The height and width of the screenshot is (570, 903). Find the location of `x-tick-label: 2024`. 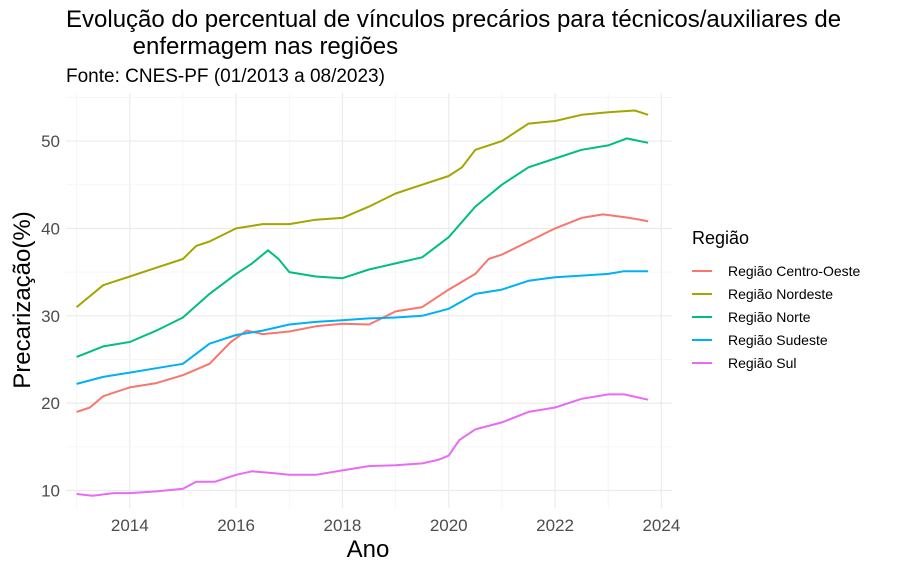

x-tick-label: 2024 is located at coordinates (661, 525).